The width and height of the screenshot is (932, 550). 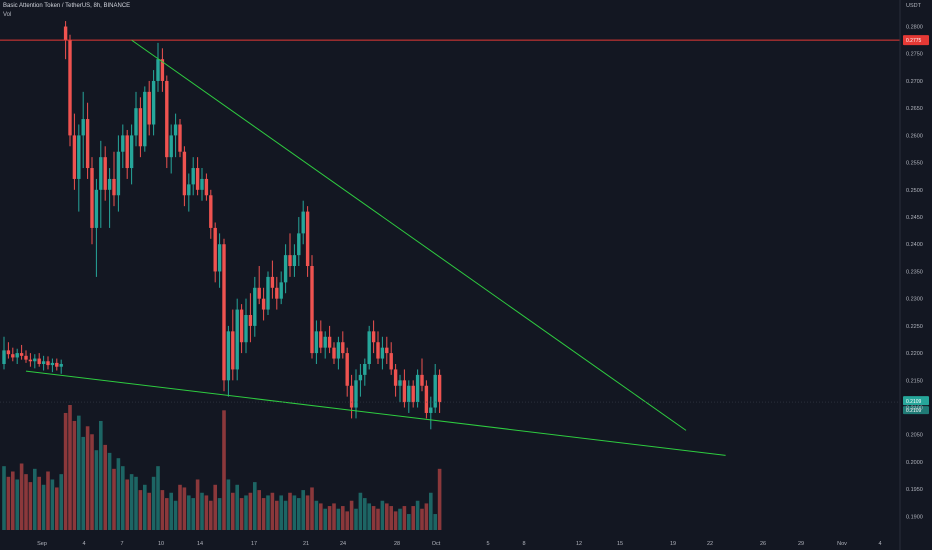 I want to click on currency-label: USDT, so click(x=913, y=6).